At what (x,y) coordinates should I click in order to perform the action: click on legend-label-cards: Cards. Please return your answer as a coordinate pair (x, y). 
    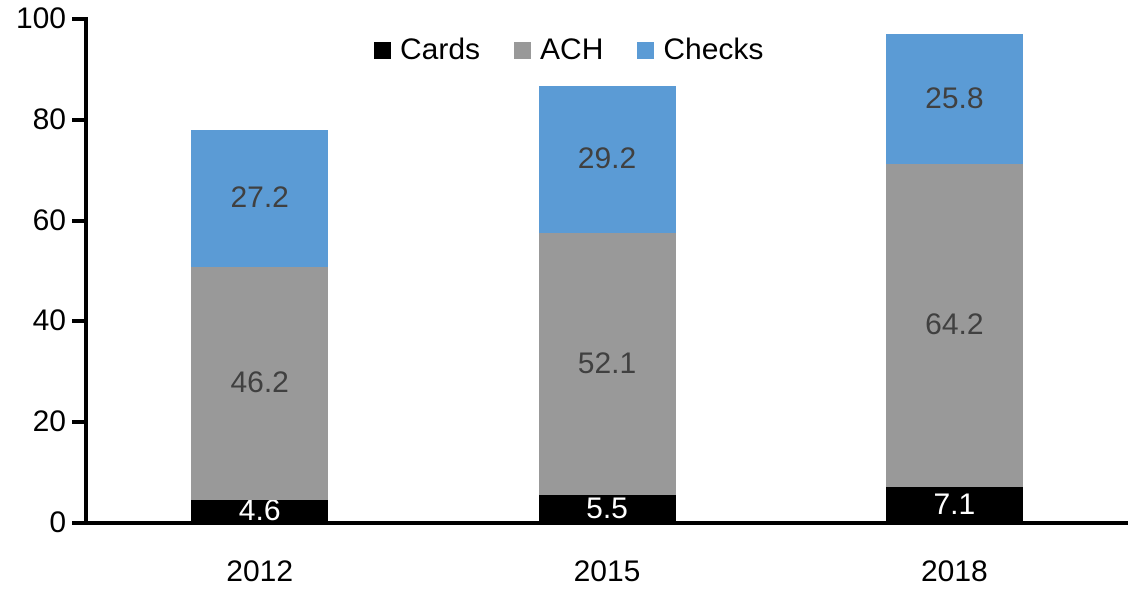
    Looking at the image, I should click on (440, 49).